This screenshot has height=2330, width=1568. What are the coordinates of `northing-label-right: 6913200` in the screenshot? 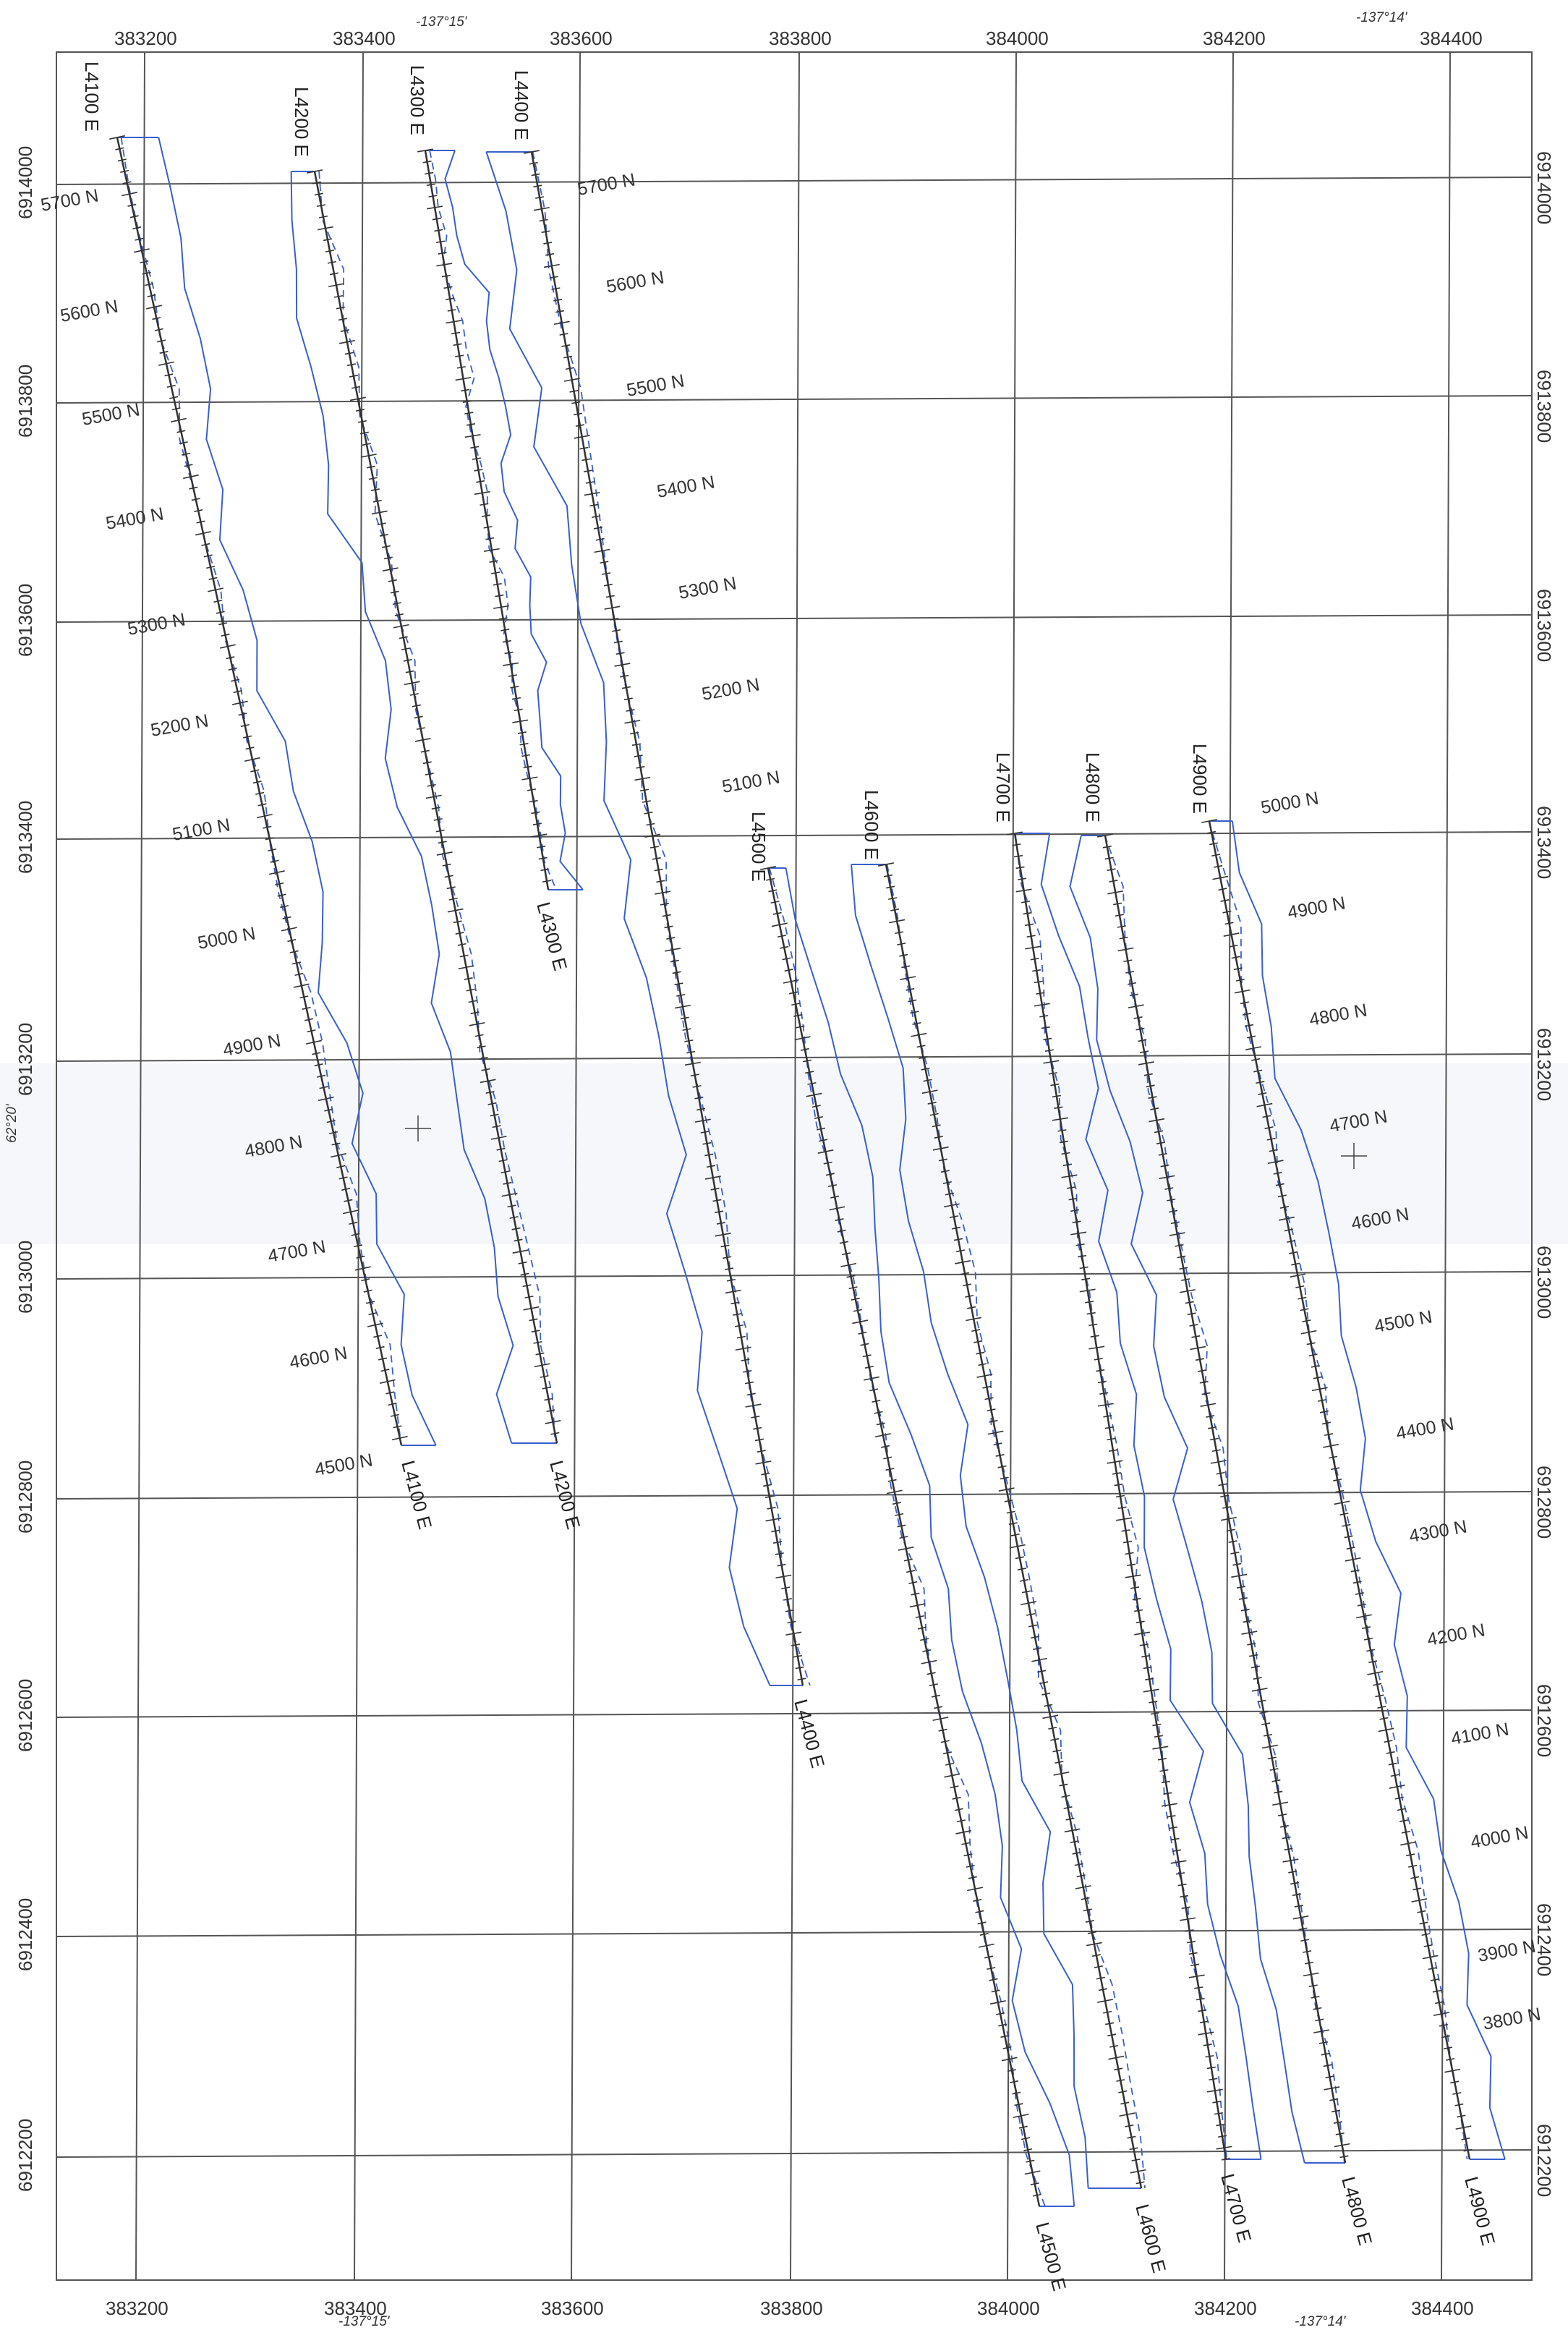 It's located at (1544, 1064).